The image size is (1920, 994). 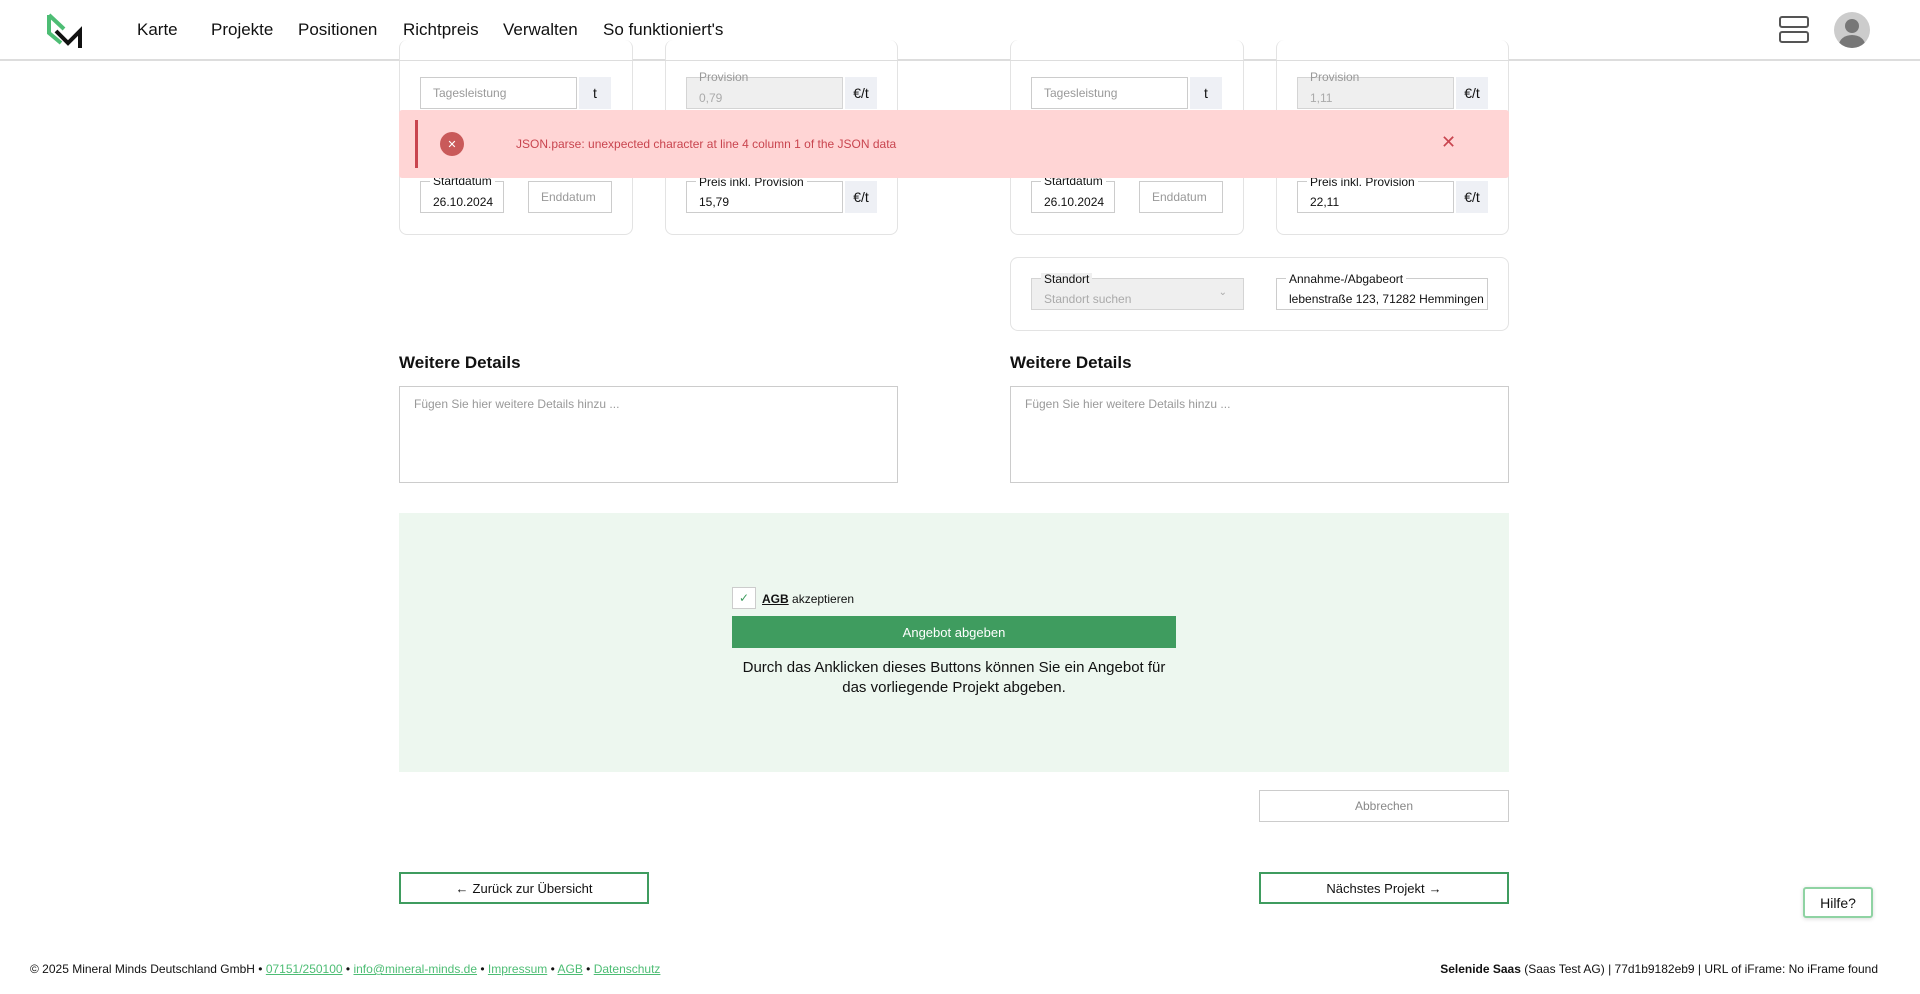 I want to click on value: 22,11, so click(x=1325, y=202).